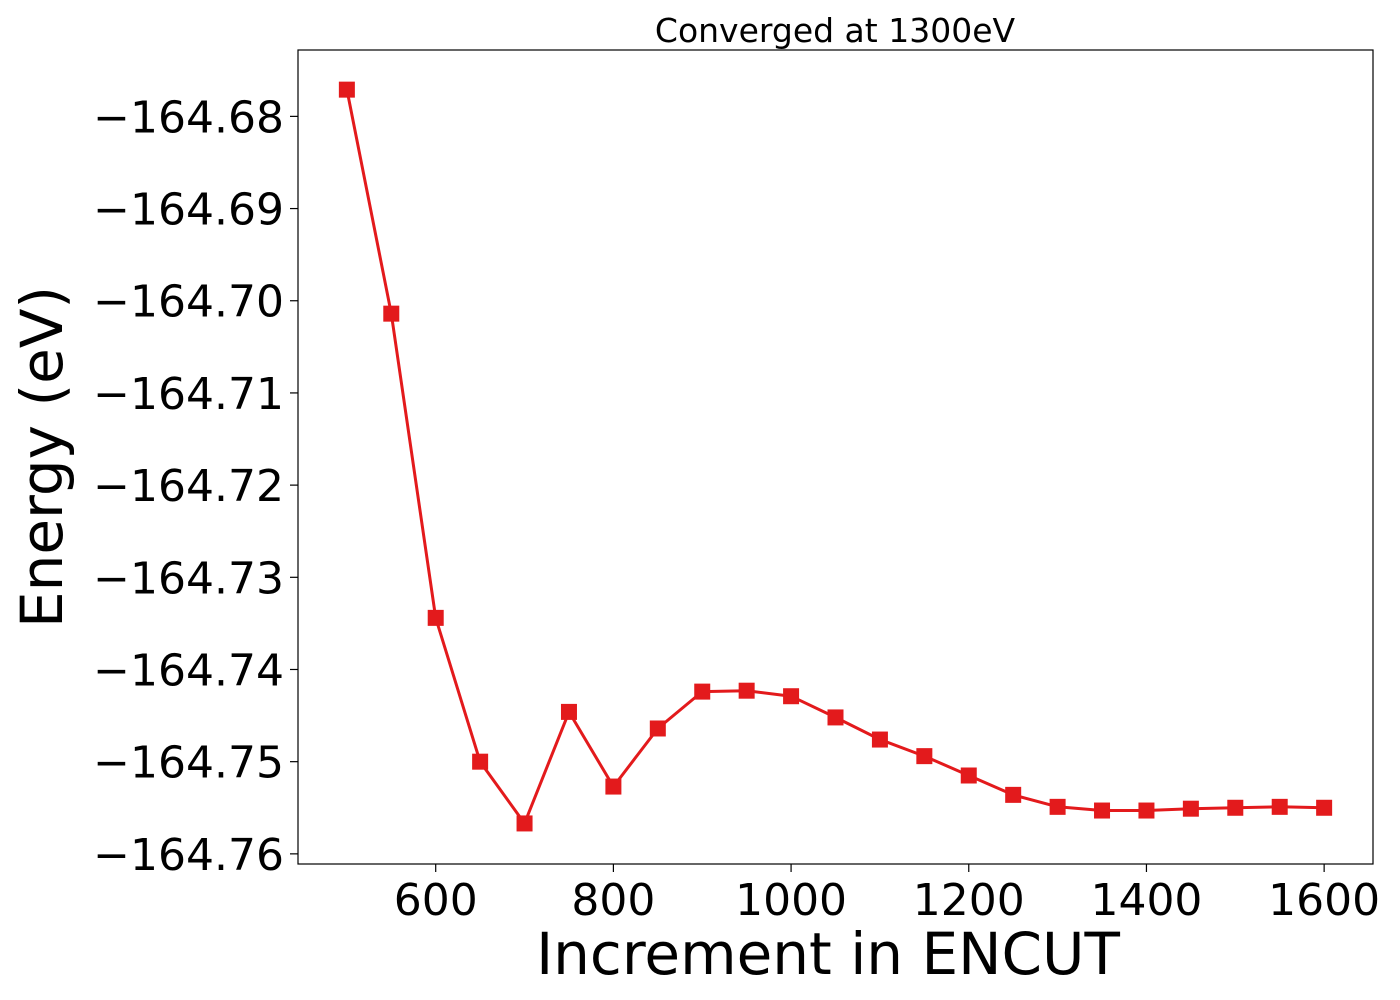  What do you see at coordinates (1324, 900) in the screenshot?
I see `x-tick-label: 1600` at bounding box center [1324, 900].